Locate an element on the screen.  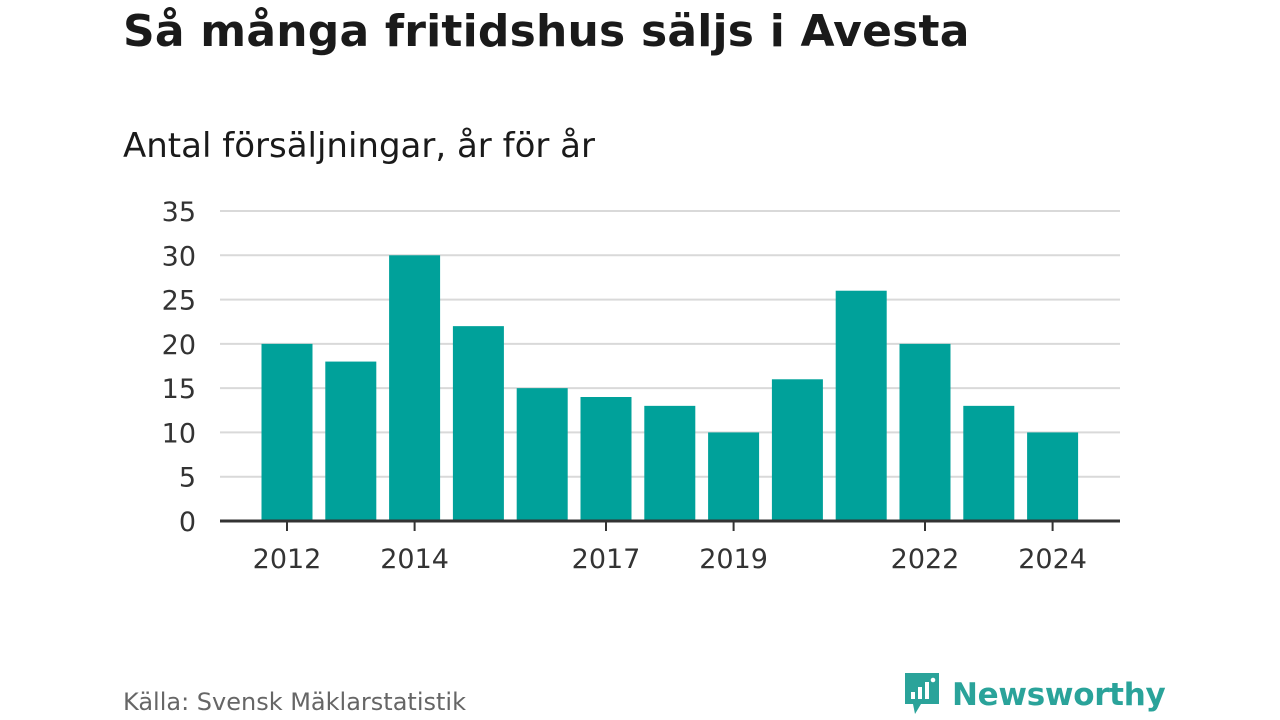
x-tick-label: 2022 is located at coordinates (925, 559).